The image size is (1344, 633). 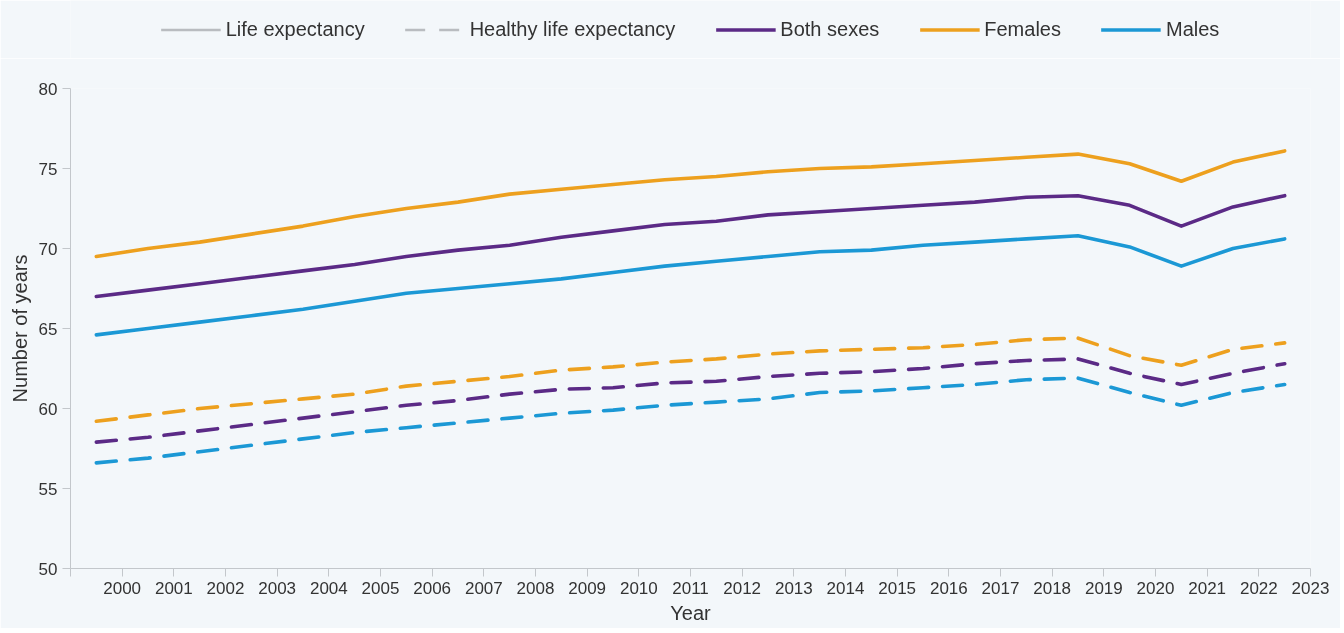 What do you see at coordinates (277, 588) in the screenshot?
I see `x-tick-label: 2003` at bounding box center [277, 588].